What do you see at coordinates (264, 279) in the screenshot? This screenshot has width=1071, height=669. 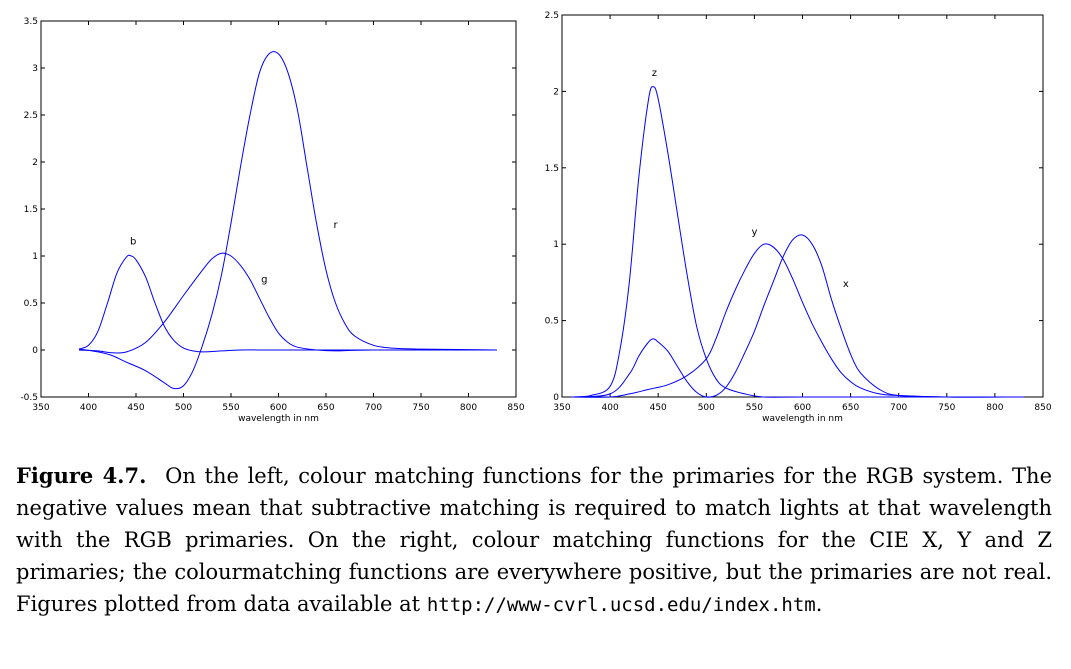 I see `series-g-label: g` at bounding box center [264, 279].